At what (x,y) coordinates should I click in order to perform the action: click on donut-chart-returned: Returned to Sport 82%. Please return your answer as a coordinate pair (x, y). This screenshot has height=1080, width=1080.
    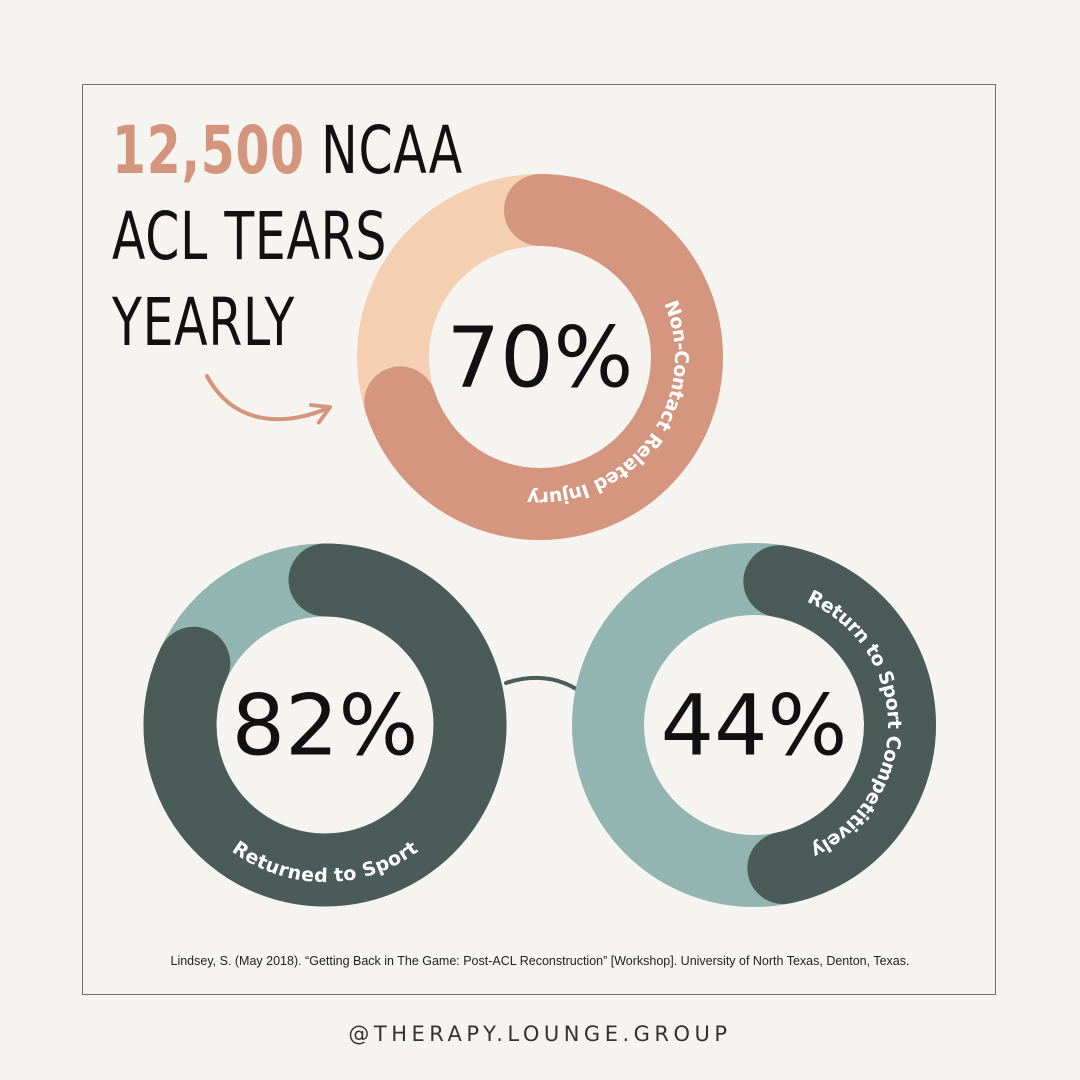
    Looking at the image, I should click on (325, 725).